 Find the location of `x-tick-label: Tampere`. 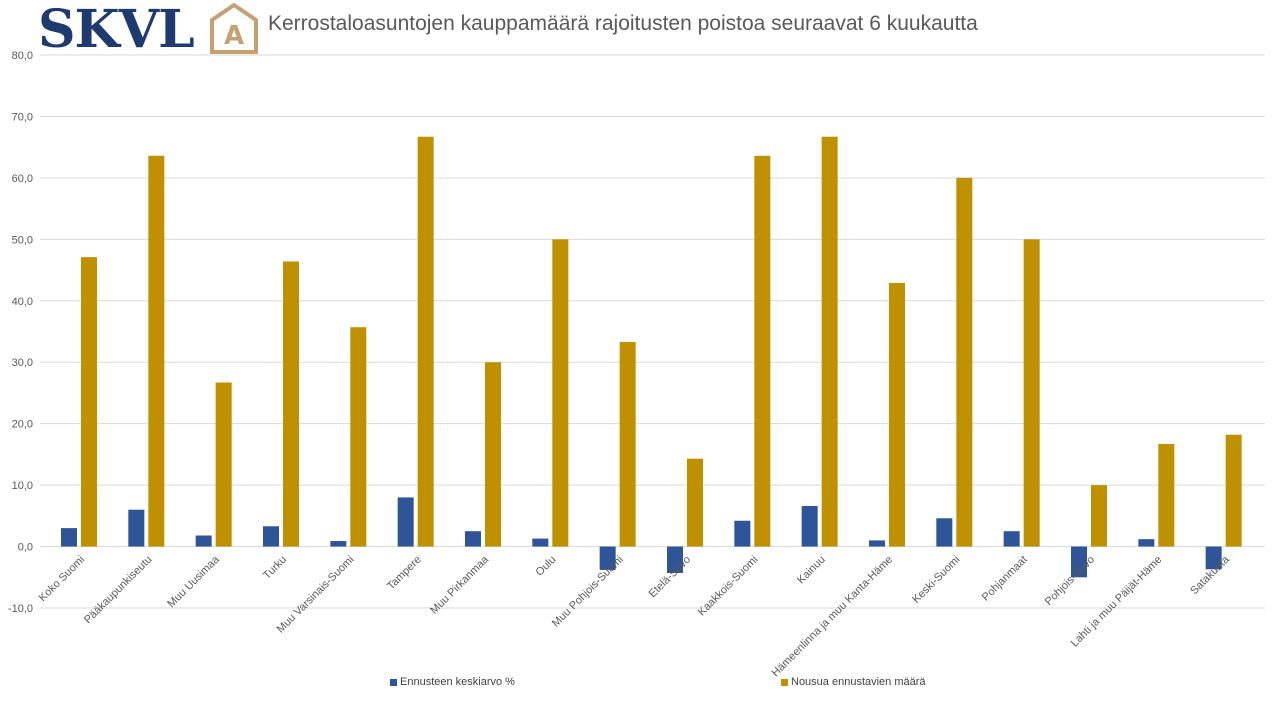

x-tick-label: Tampere is located at coordinates (404, 573).